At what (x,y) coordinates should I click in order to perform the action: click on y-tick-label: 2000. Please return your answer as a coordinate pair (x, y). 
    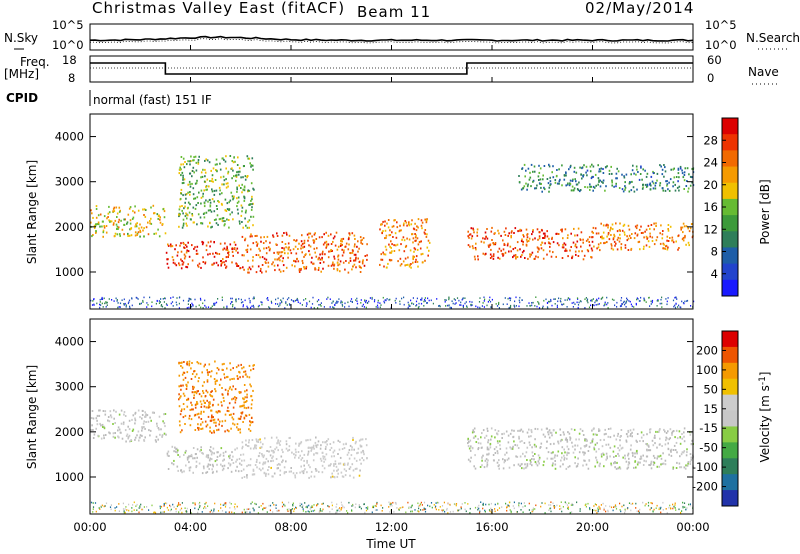
    Looking at the image, I should click on (69, 432).